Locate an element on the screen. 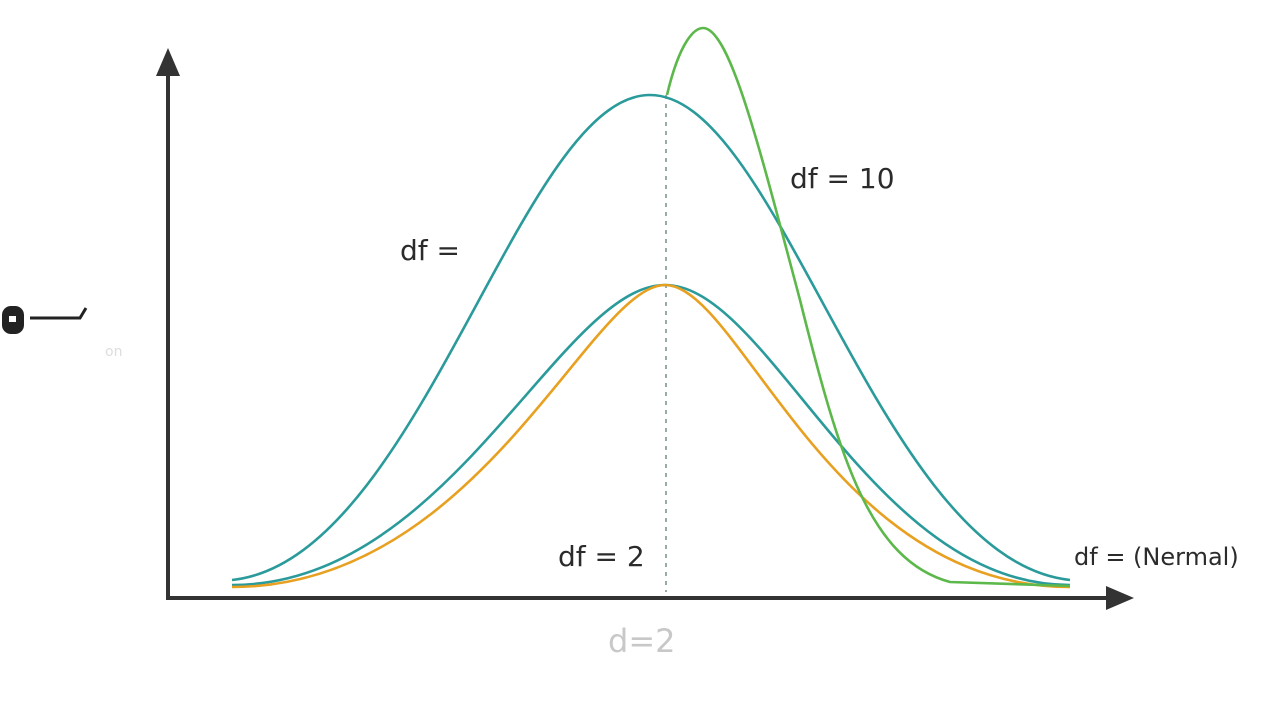 The image size is (1280, 720). label: df = is located at coordinates (430, 250).